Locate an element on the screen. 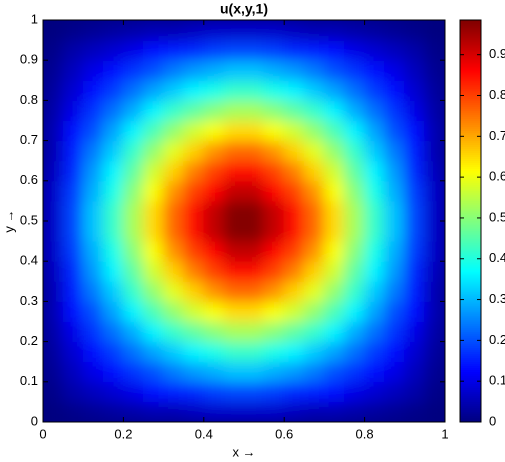  y-tick-label: 1 is located at coordinates (34, 18).